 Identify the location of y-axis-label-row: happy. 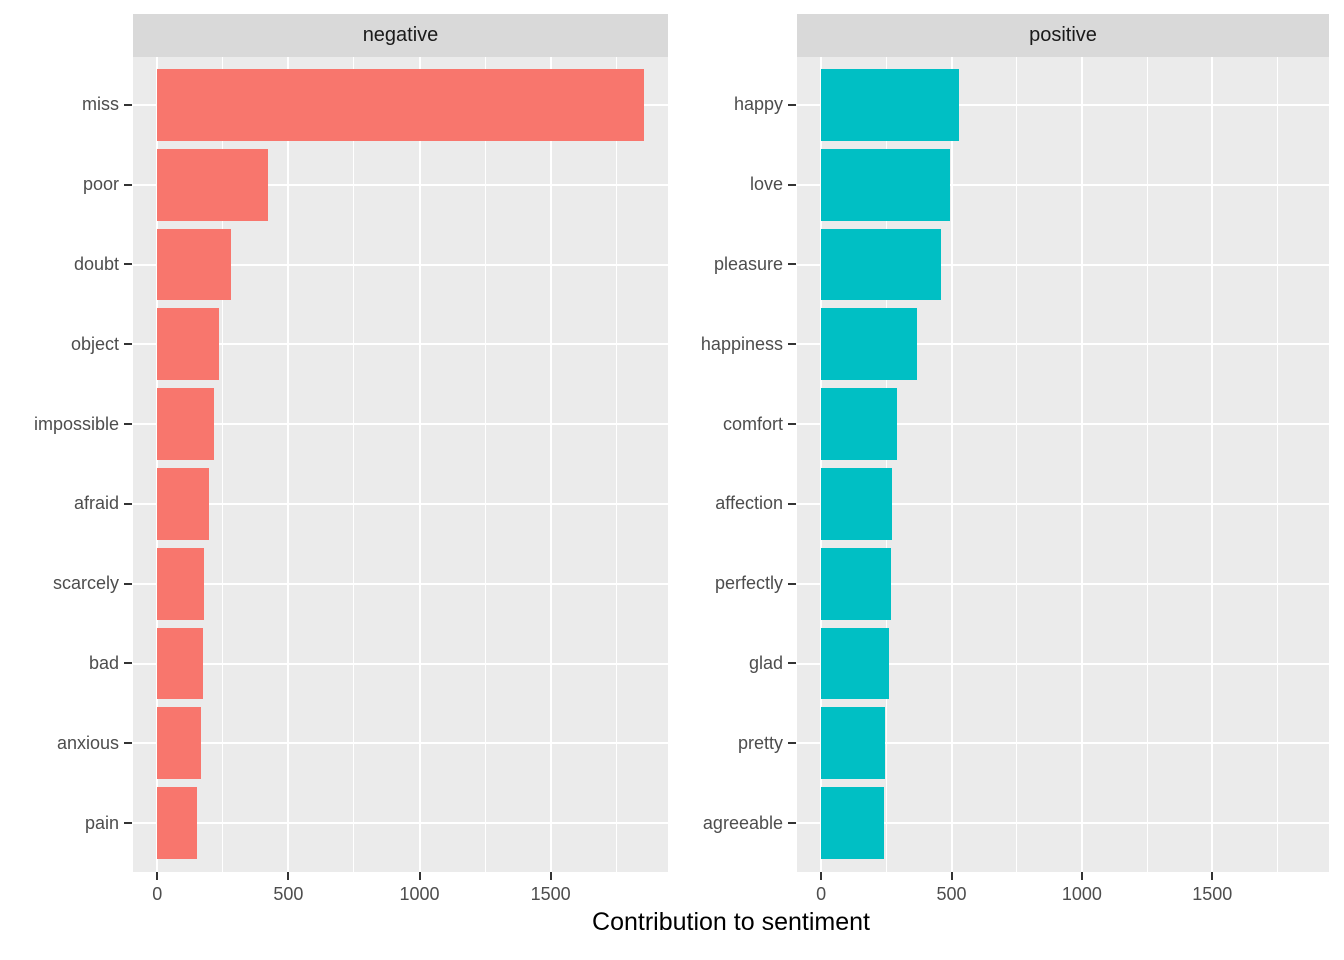
(732, 105).